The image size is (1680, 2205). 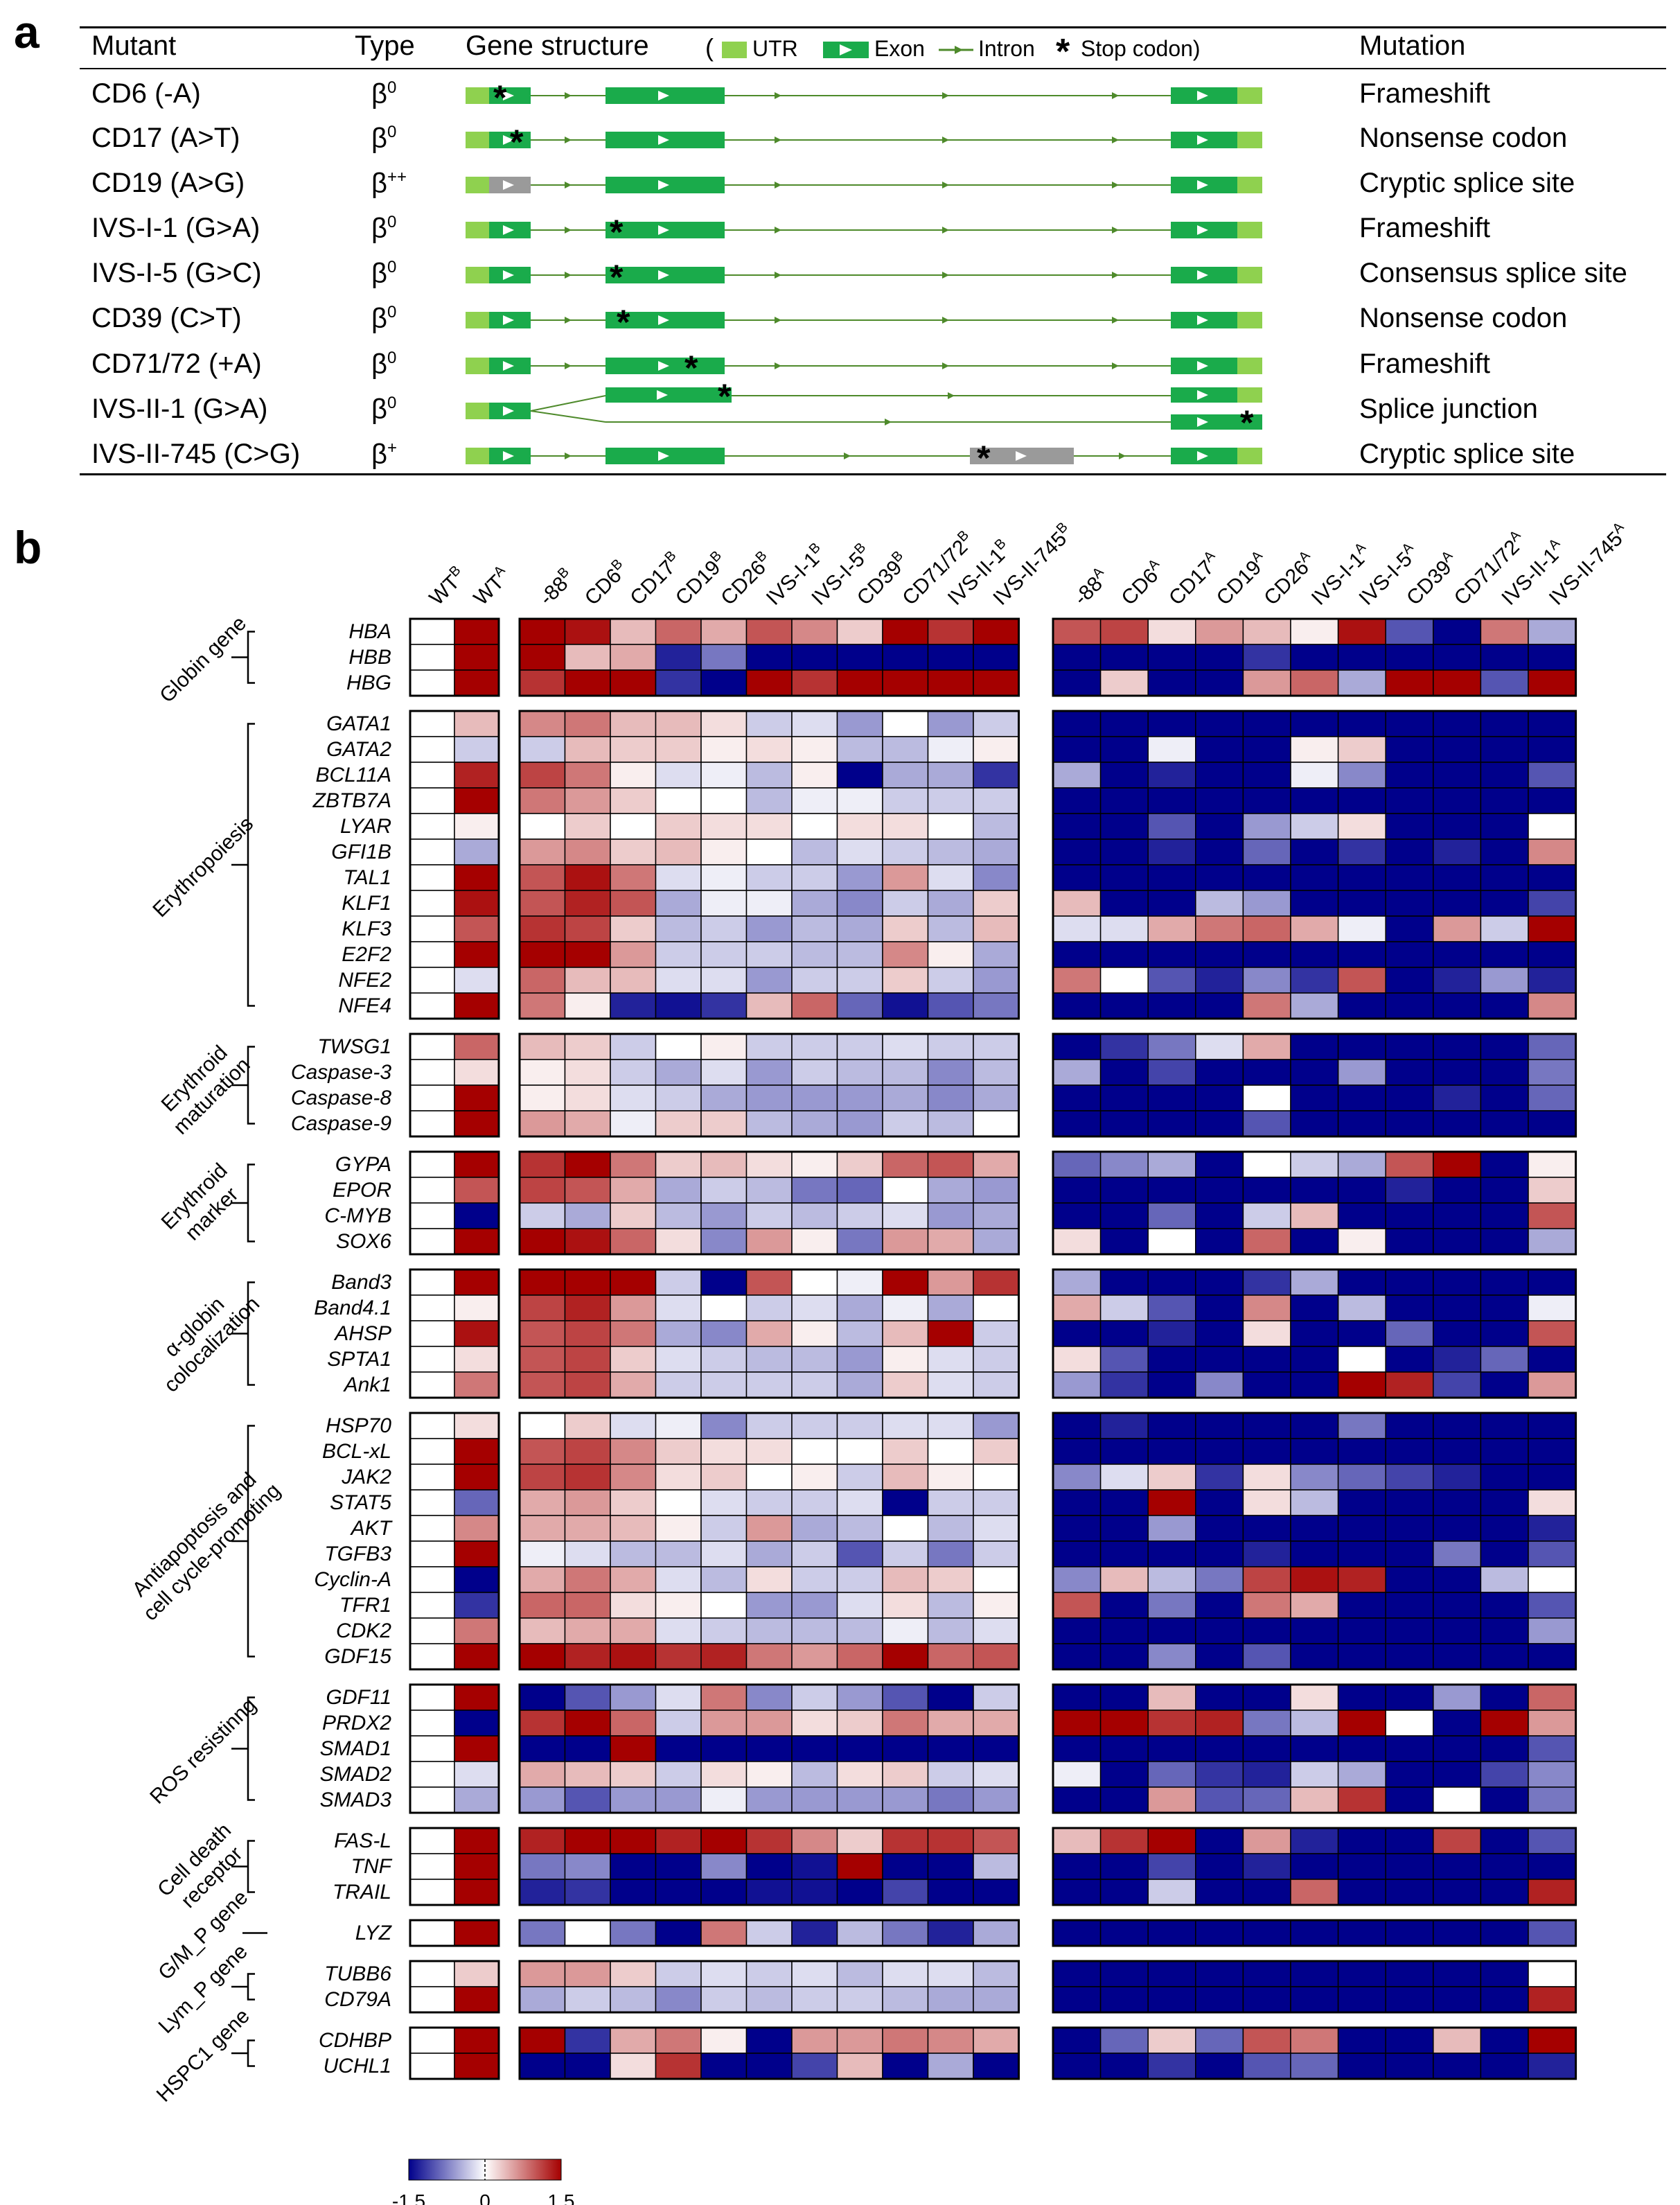 I want to click on group-outline-wt, so click(x=454, y=1748).